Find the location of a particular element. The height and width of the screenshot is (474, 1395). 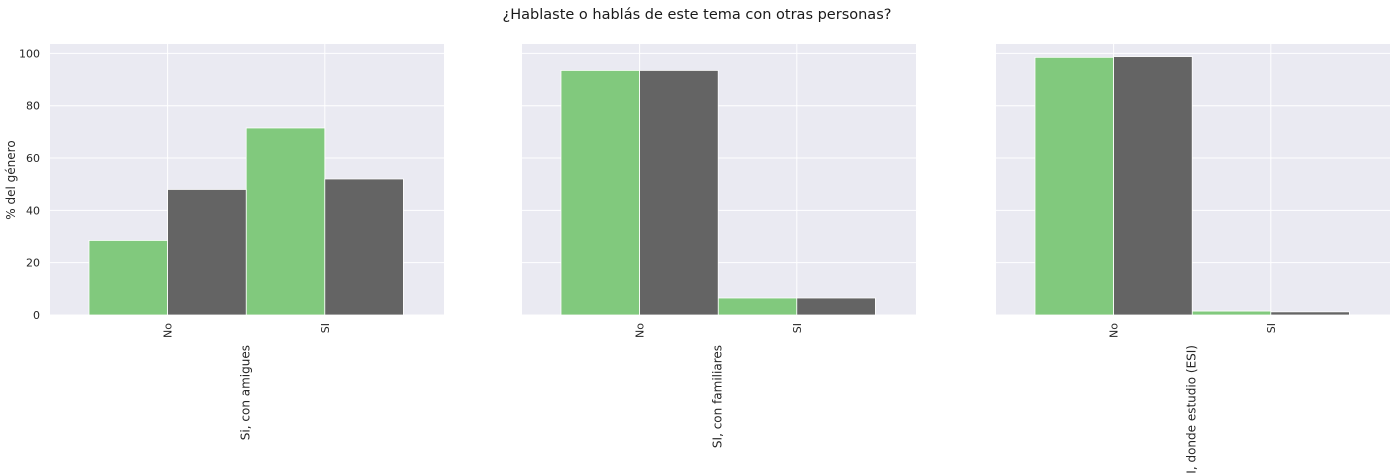

y-tick-label: 40 is located at coordinates (33, 210).